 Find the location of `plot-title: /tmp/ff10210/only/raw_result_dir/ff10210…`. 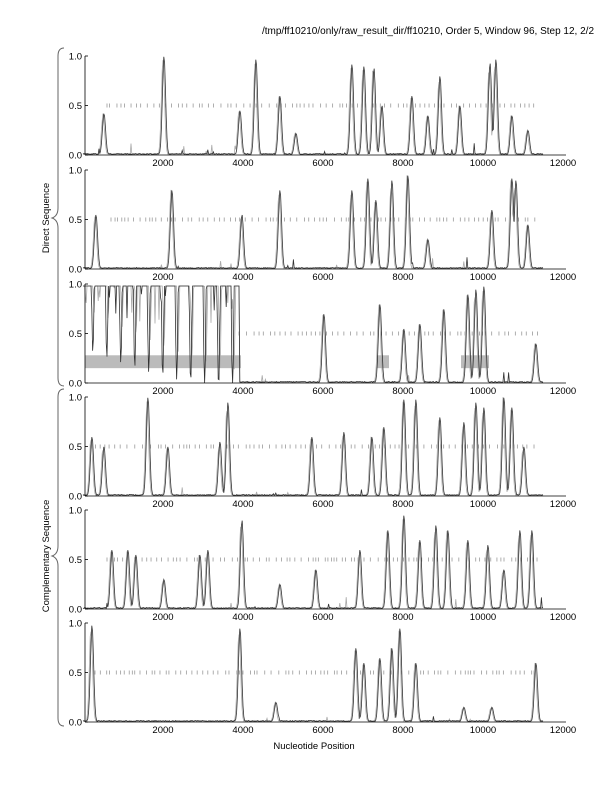

plot-title: /tmp/ff10210/only/raw_result_dir/ff10210… is located at coordinates (427, 31).